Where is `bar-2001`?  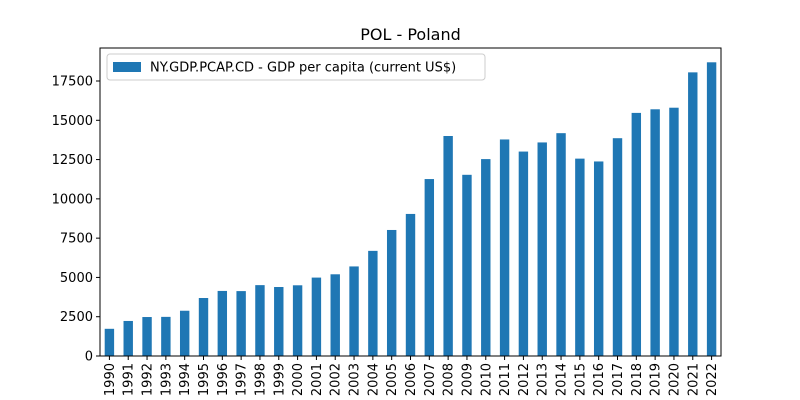
bar-2001 is located at coordinates (316, 316).